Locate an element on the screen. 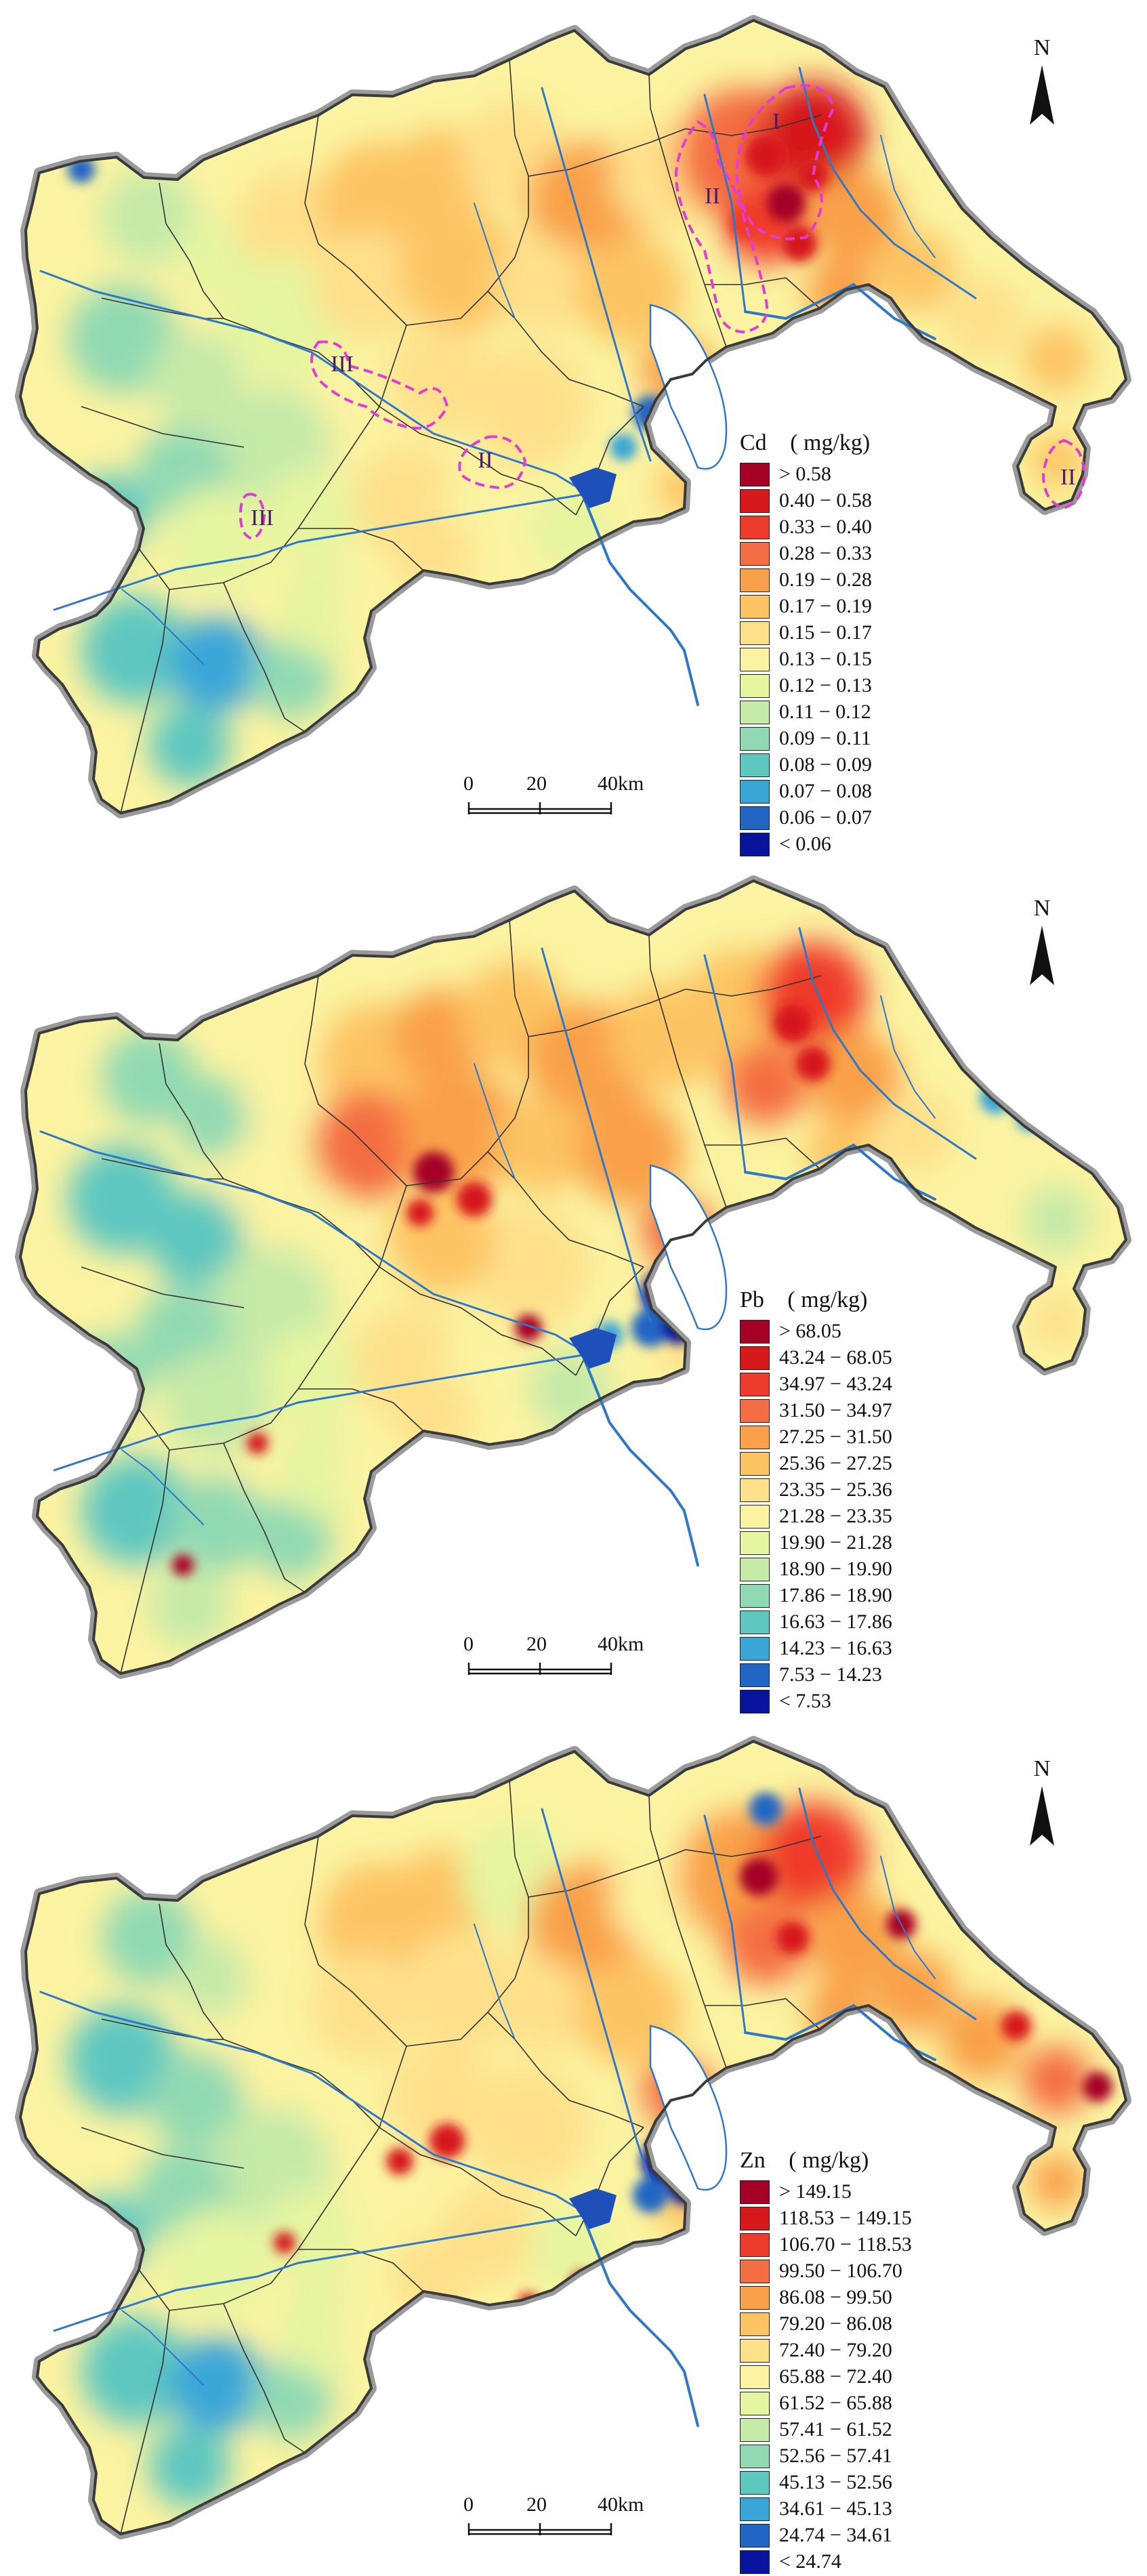 This screenshot has height=2576, width=1147. legend-item: 0.07 − 0.08 is located at coordinates (806, 791).